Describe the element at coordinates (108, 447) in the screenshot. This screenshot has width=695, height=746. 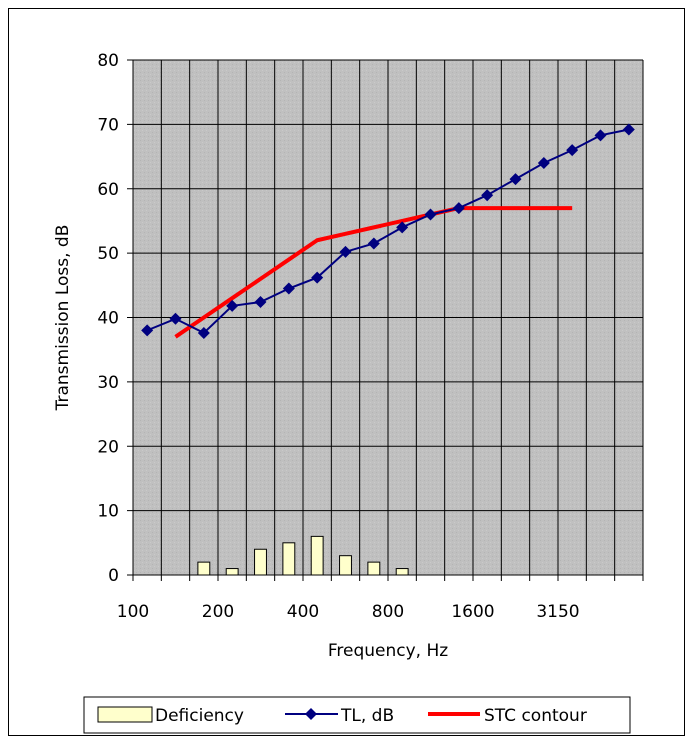
I see `y-tick-label: 20` at that location.